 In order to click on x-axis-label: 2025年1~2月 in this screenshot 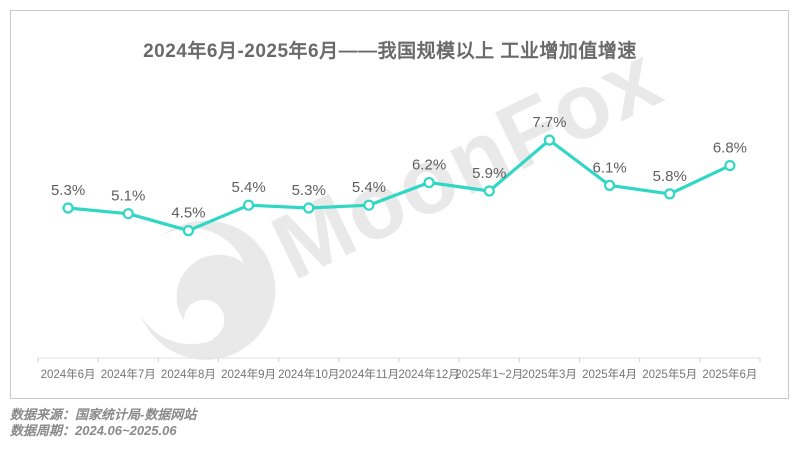, I will do `click(489, 374)`.